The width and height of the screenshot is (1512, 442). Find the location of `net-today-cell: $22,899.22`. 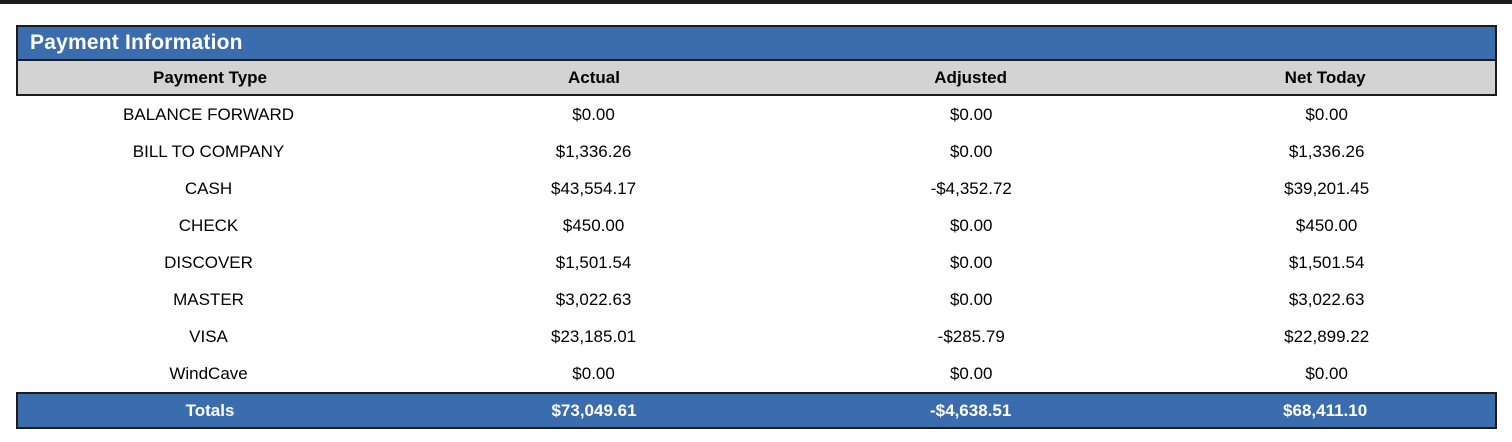

net-today-cell: $22,899.22 is located at coordinates (1327, 336).